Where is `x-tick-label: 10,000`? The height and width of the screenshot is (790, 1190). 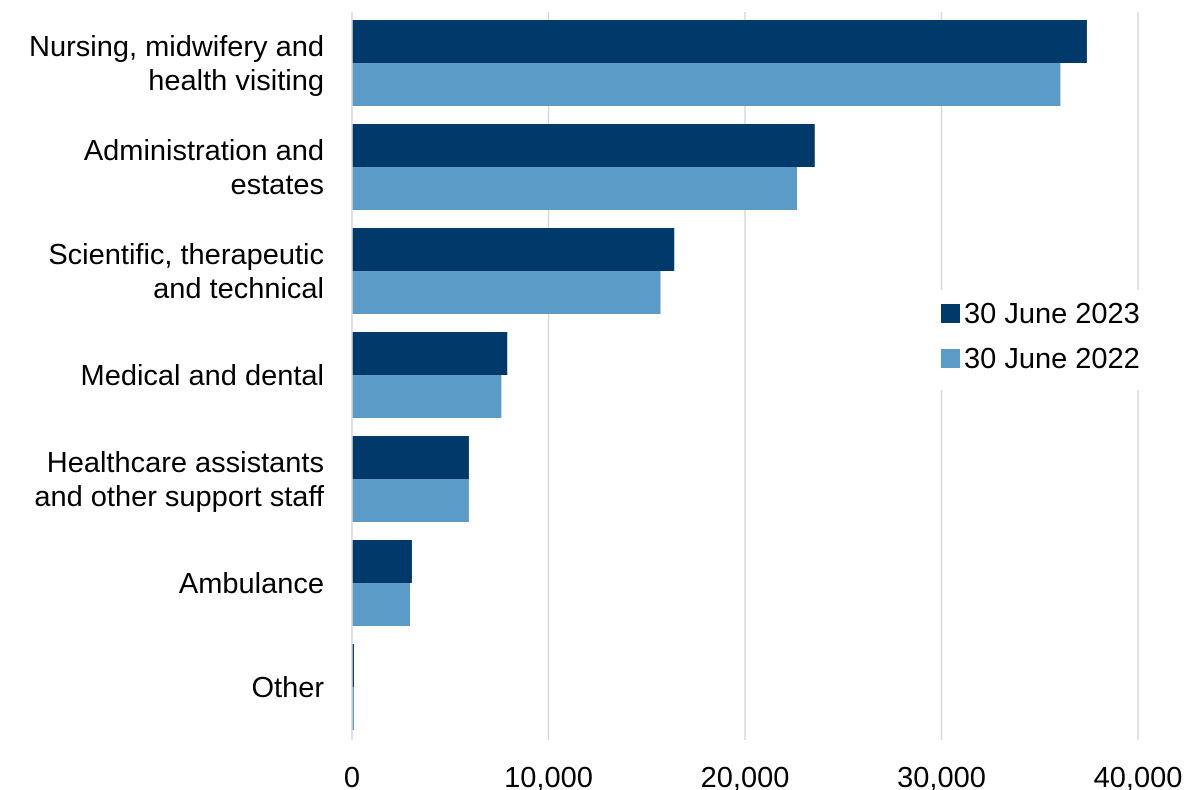 x-tick-label: 10,000 is located at coordinates (548, 776).